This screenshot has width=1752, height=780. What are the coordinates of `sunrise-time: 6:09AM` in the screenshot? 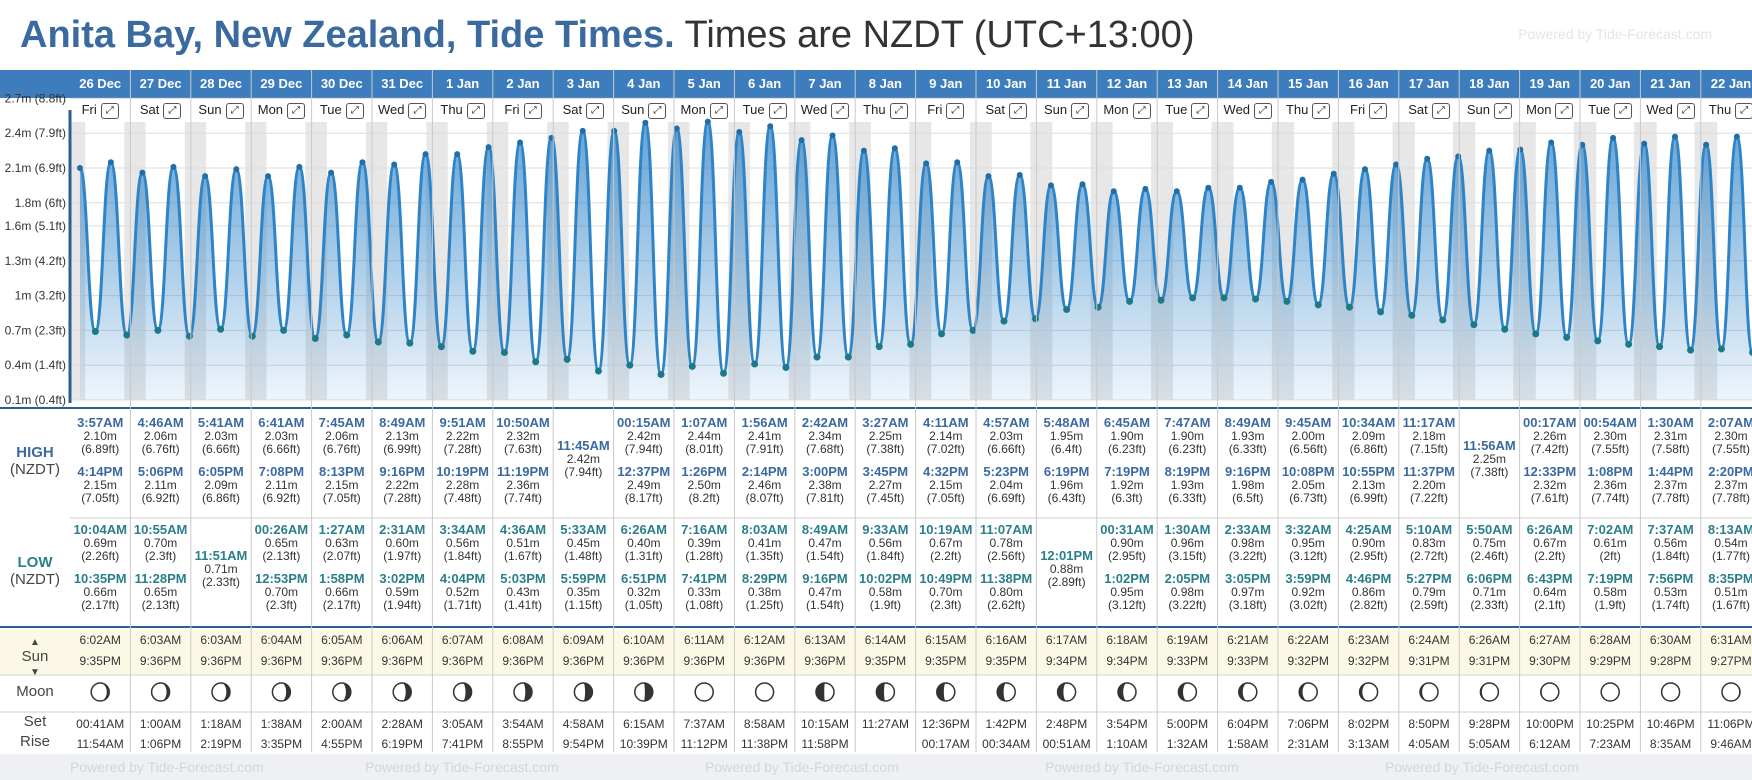 It's located at (583, 640).